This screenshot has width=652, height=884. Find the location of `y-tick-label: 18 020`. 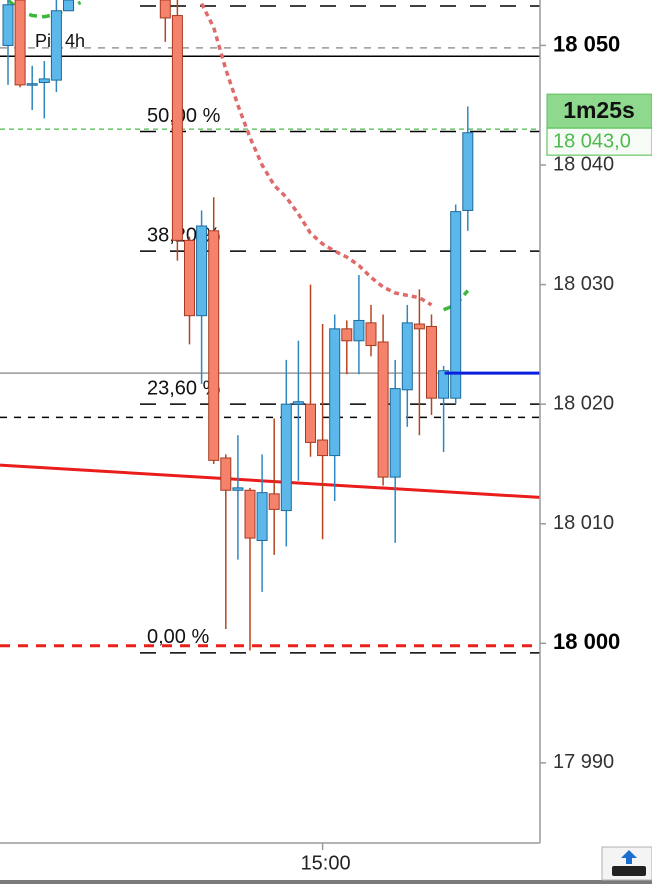

y-tick-label: 18 020 is located at coordinates (583, 403).